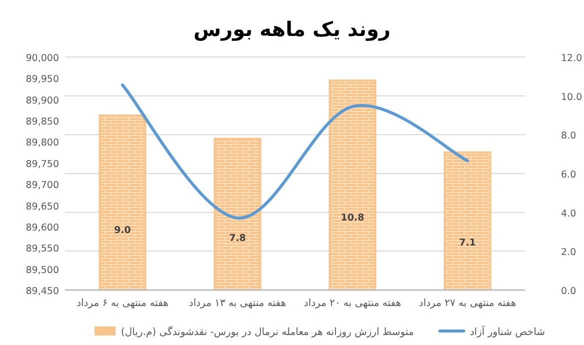 The height and width of the screenshot is (345, 584). Describe the element at coordinates (237, 303) in the screenshot. I see `x-tick-label: هفته منتهی به ۱۳ مرداد` at that location.